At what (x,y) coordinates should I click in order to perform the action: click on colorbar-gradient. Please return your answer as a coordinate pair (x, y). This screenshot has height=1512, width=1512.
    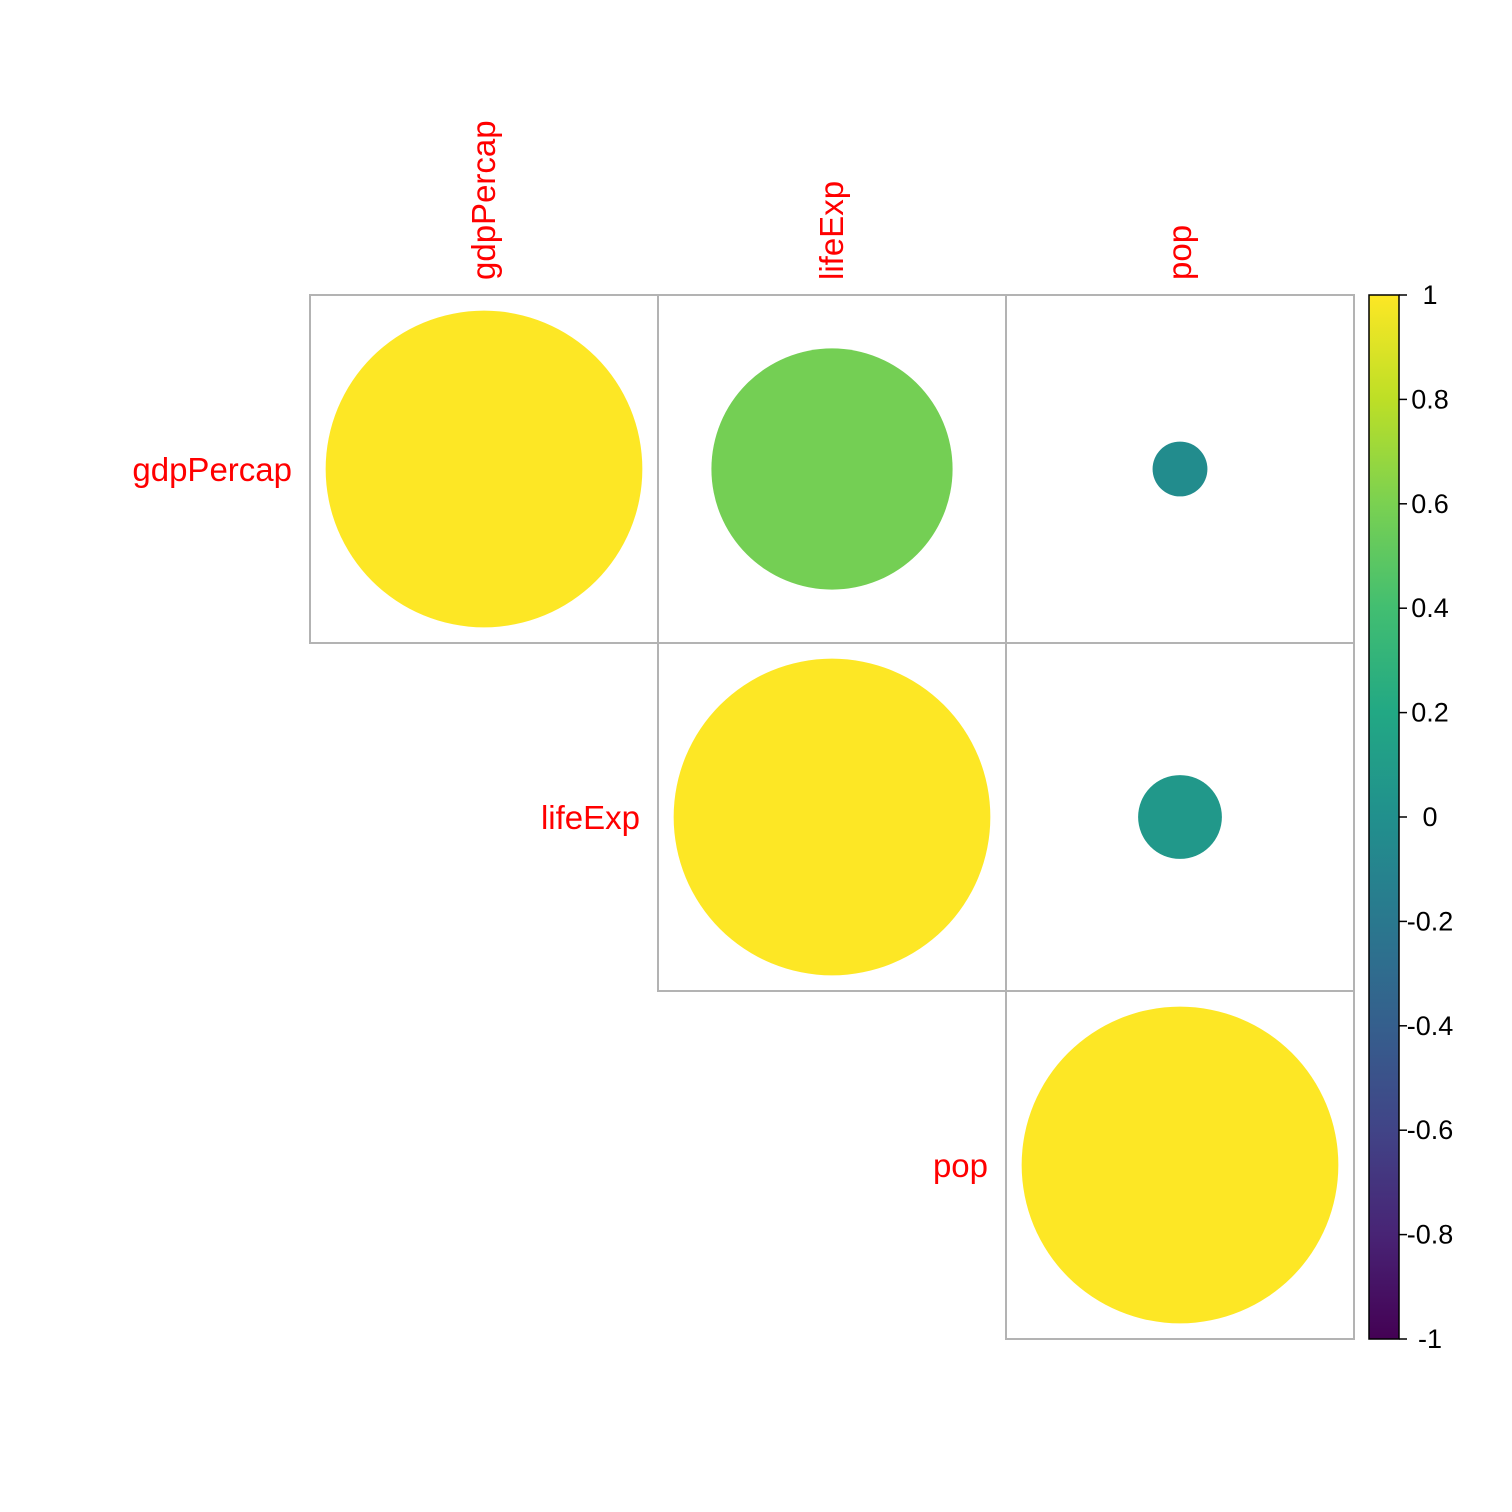
    Looking at the image, I should click on (1384, 817).